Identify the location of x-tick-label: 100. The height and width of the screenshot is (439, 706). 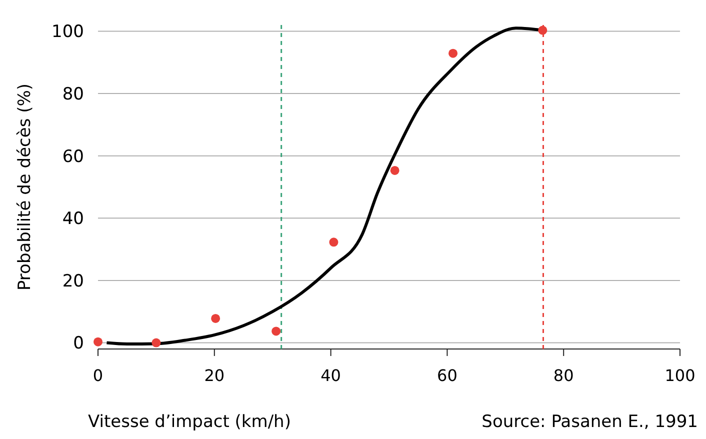
(680, 375).